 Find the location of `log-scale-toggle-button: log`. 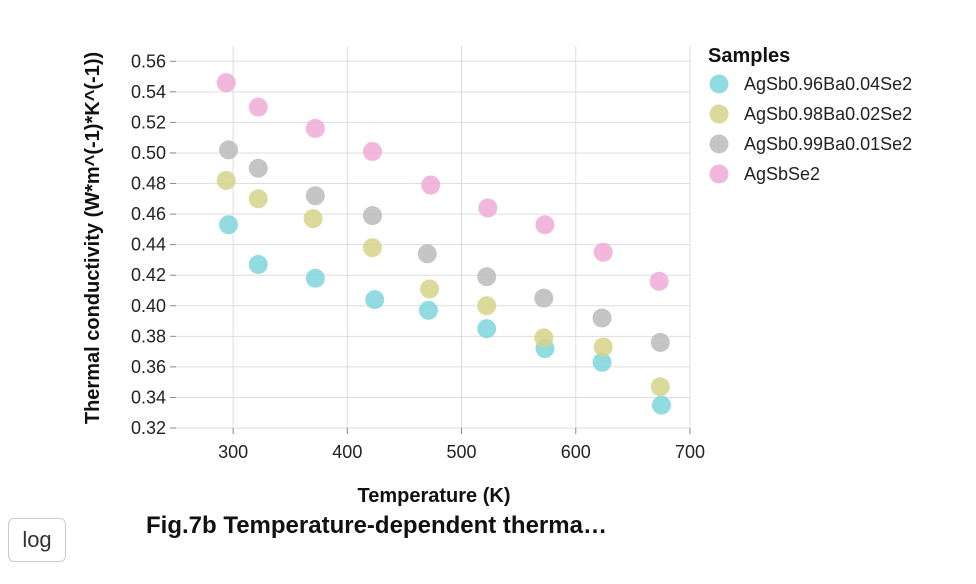

log-scale-toggle-button: log is located at coordinates (37, 540).